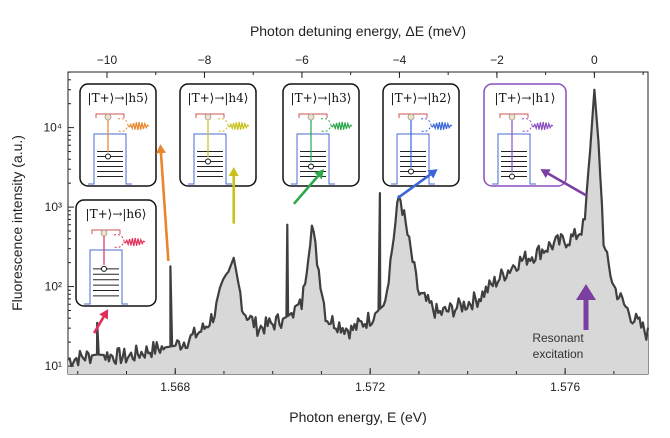 Image resolution: width=670 pixels, height=438 pixels. I want to click on top-tick-label: −6, so click(302, 60).